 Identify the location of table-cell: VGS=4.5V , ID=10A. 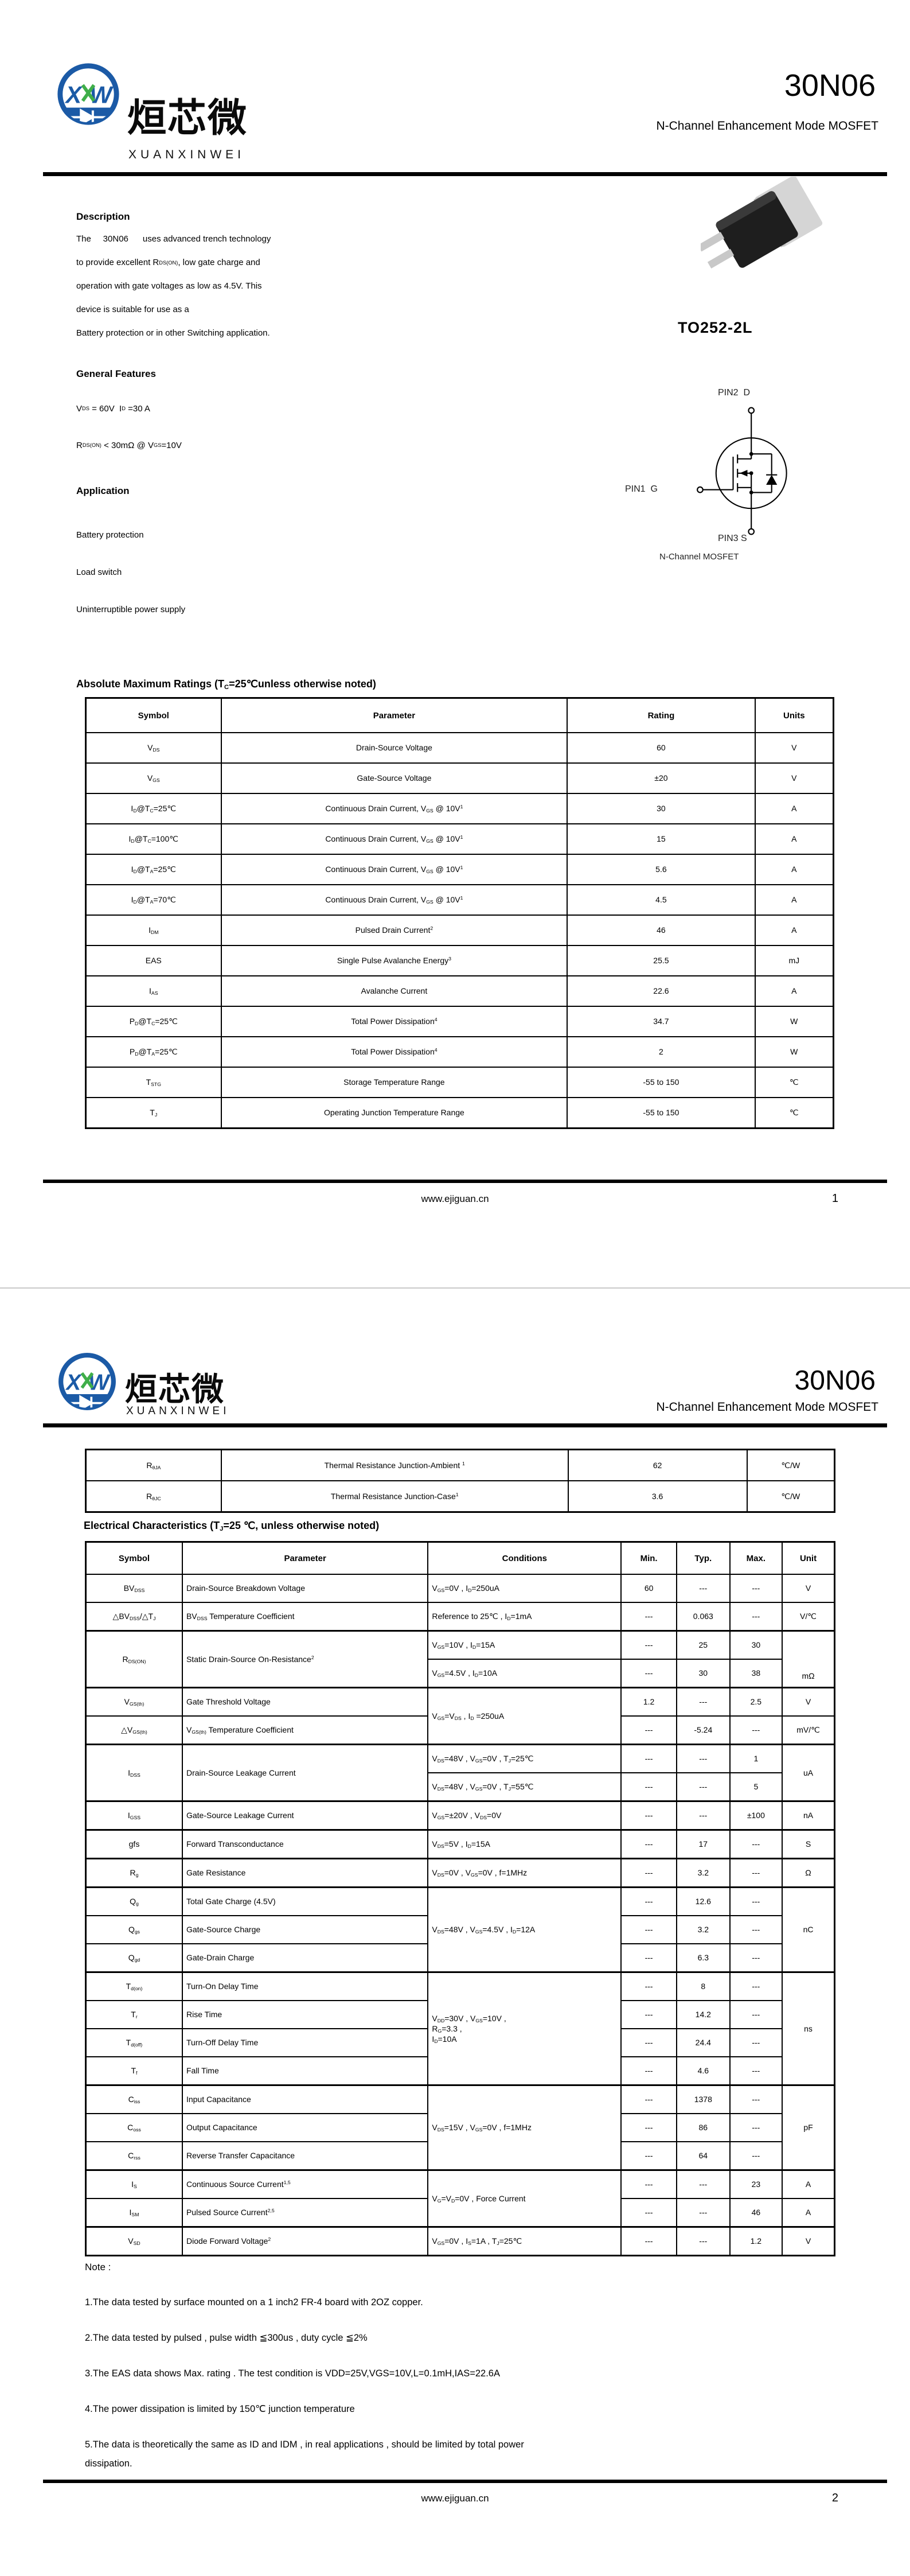
(524, 1673).